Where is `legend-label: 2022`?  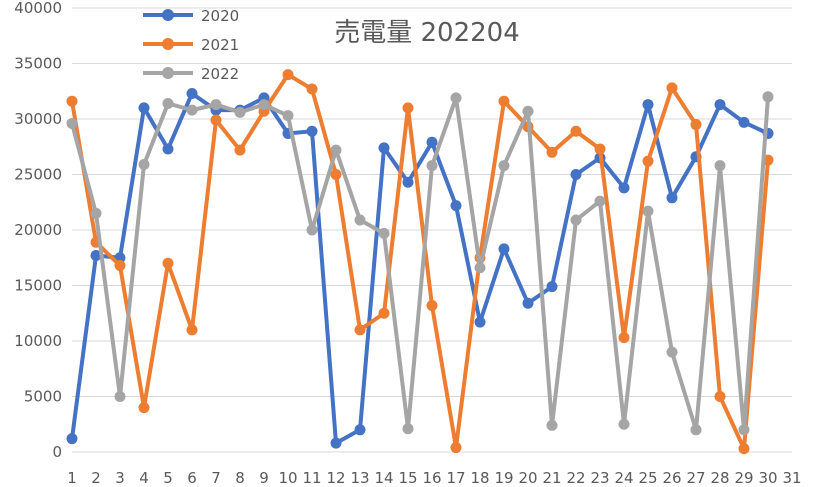
legend-label: 2022 is located at coordinates (220, 74).